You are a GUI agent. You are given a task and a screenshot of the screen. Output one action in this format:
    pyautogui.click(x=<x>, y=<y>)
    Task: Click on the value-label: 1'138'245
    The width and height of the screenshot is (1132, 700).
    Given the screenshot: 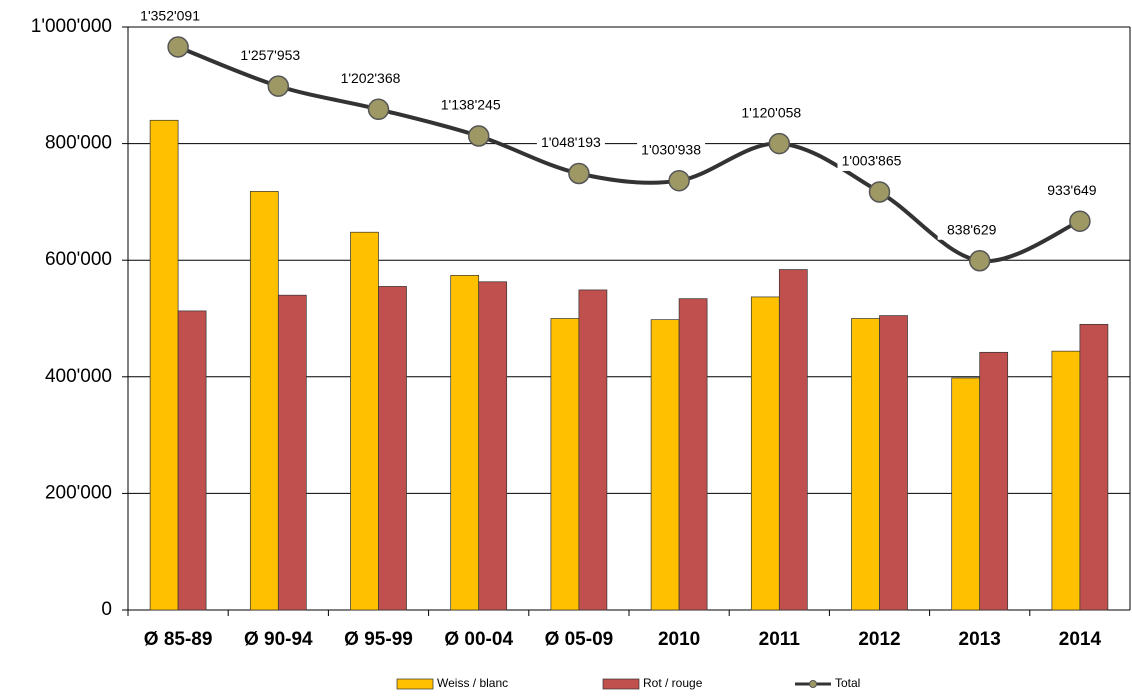 What is the action you would take?
    pyautogui.click(x=471, y=105)
    